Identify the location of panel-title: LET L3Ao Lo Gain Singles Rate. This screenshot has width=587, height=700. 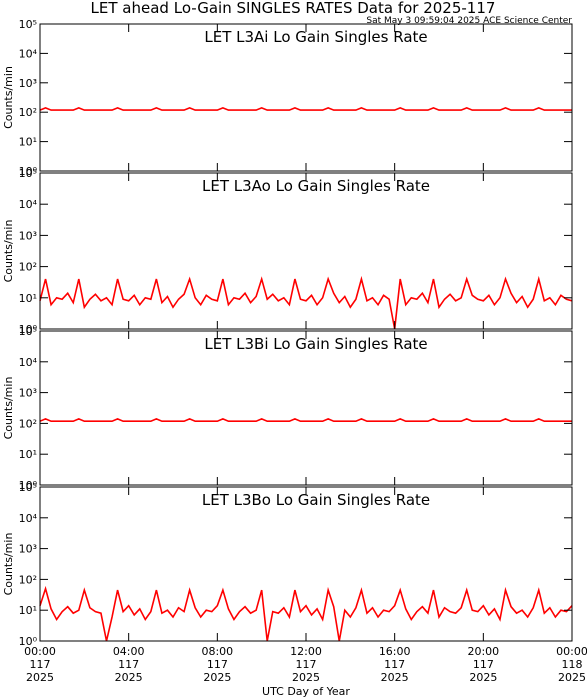
(316, 186).